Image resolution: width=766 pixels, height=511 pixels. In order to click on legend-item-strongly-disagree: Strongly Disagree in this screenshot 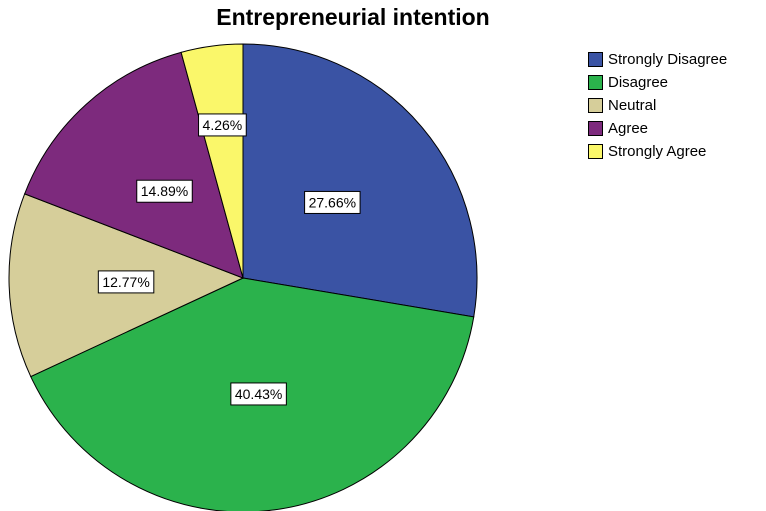, I will do `click(657, 59)`.